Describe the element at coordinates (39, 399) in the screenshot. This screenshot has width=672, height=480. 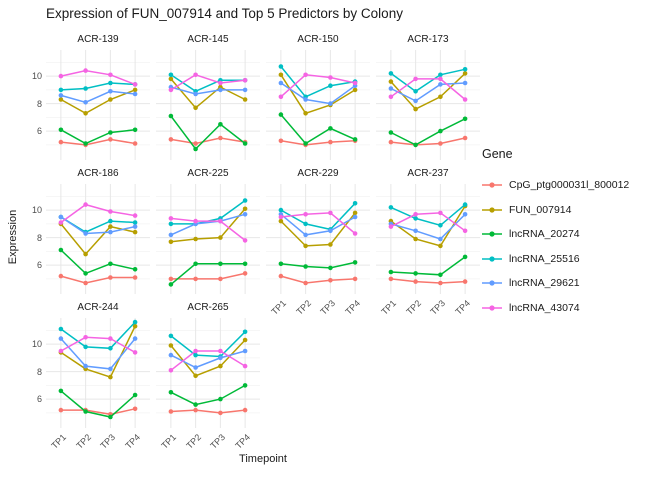
I see `y-tick-label: 6` at that location.